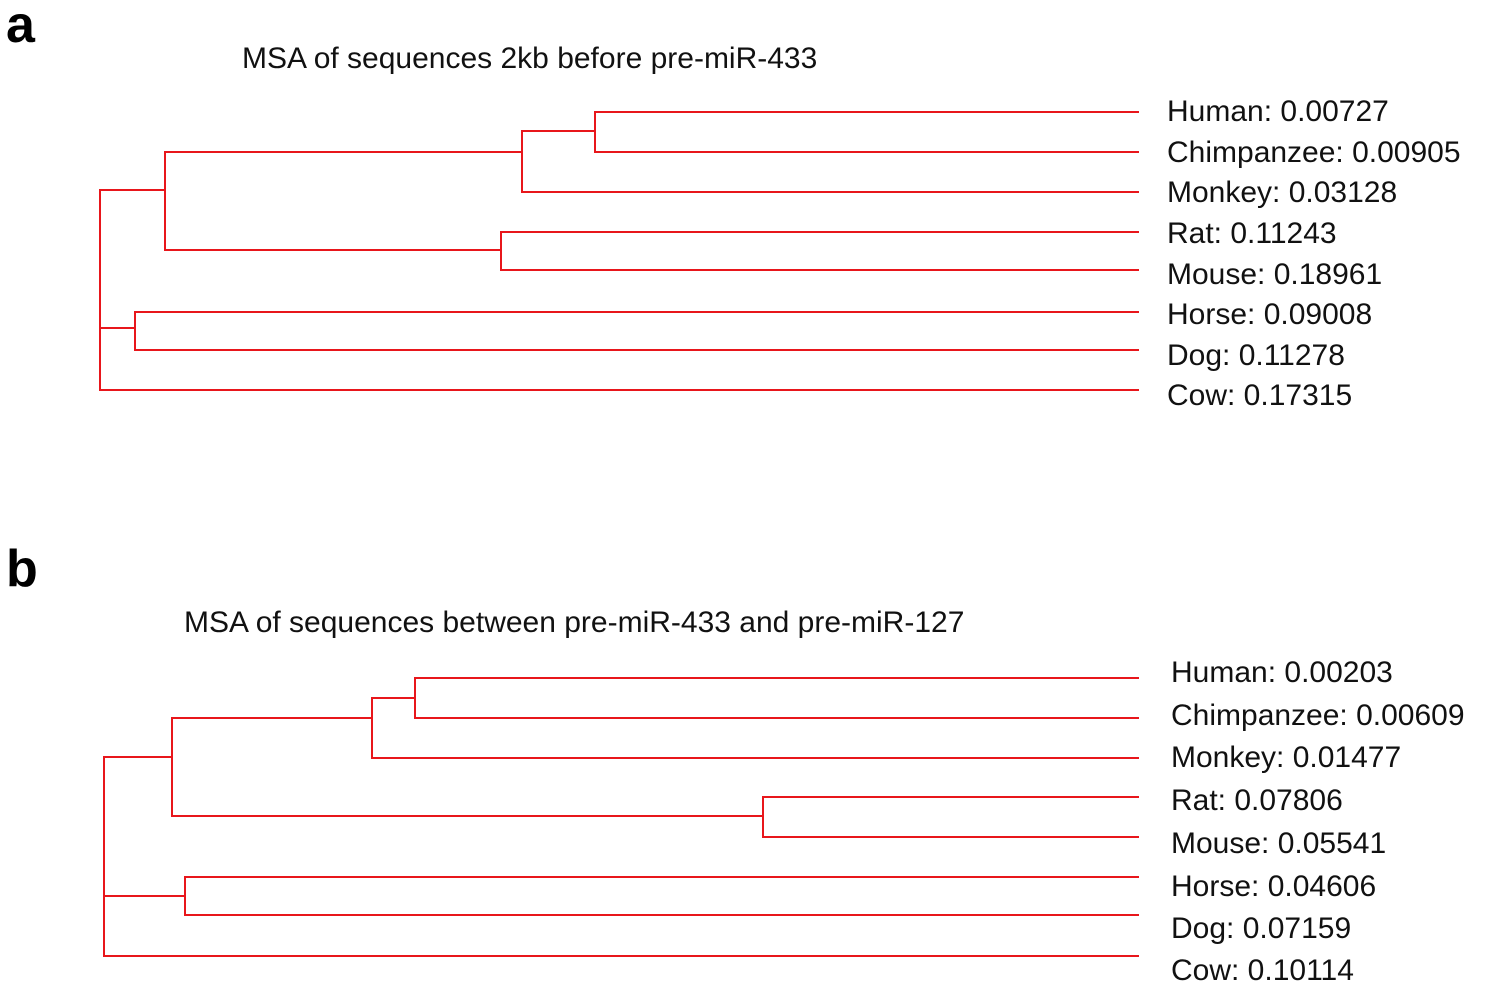 Image resolution: width=1511 pixels, height=993 pixels. What do you see at coordinates (1278, 843) in the screenshot?
I see `leaf-label-b-mouse: Mouse: 0.05541` at bounding box center [1278, 843].